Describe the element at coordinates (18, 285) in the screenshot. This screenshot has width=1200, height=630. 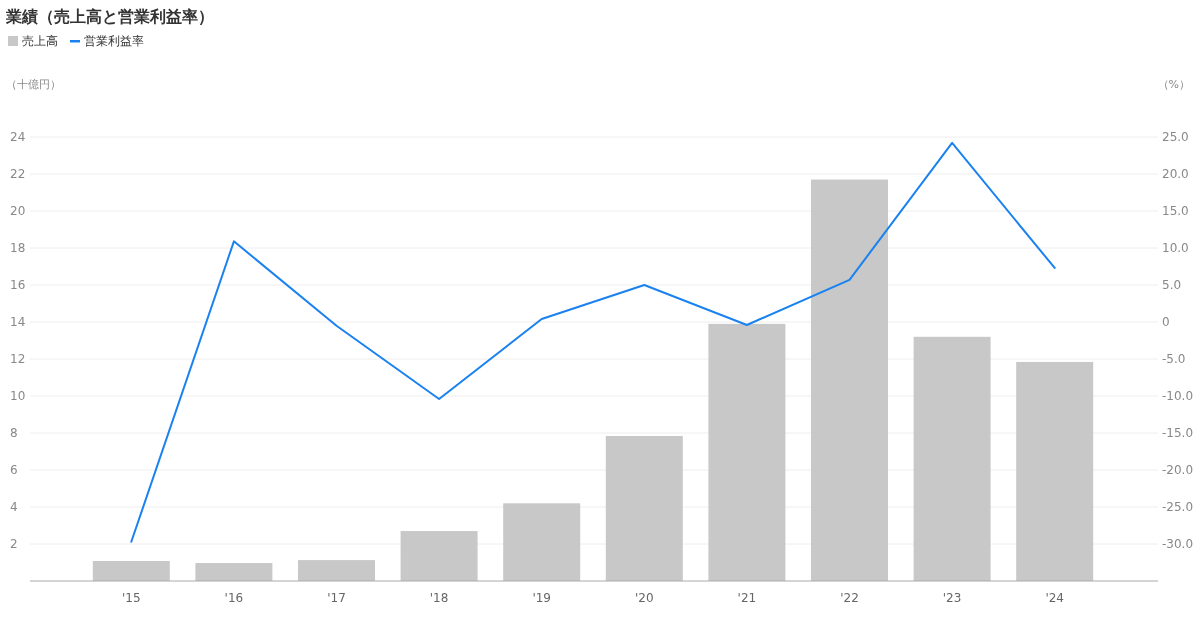
I see `y-tick-label: 16` at that location.